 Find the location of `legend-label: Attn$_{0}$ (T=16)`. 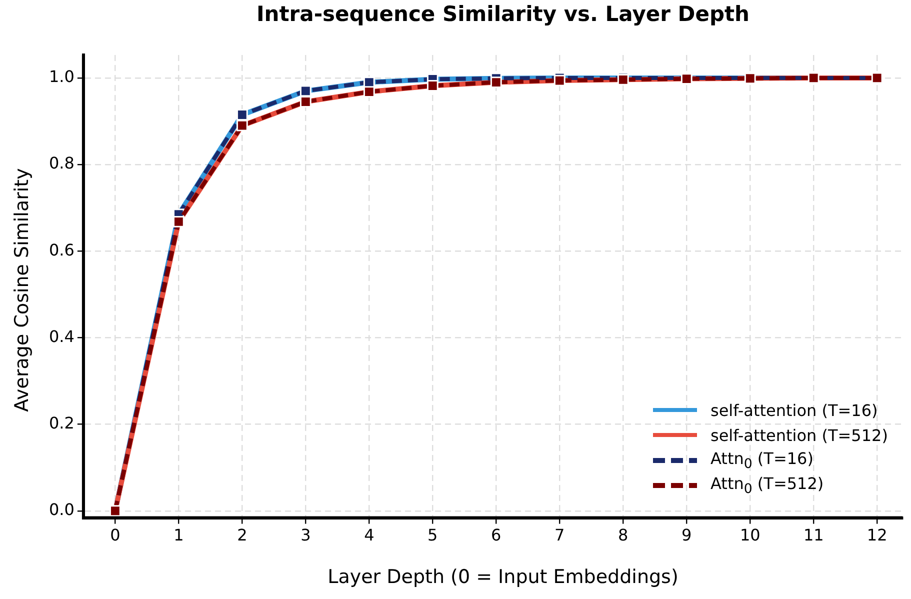

legend-label: Attn$_{0}$ (T=16) is located at coordinates (762, 460).